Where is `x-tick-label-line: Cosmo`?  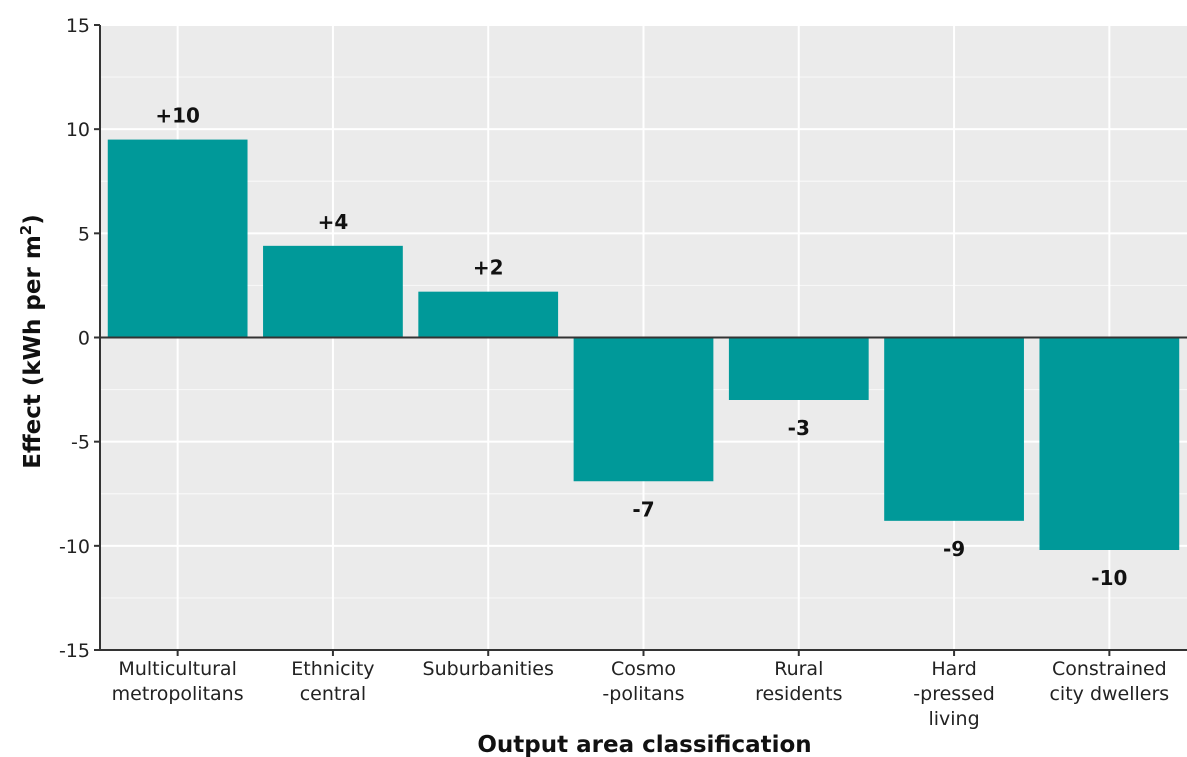 x-tick-label-line: Cosmo is located at coordinates (643, 669).